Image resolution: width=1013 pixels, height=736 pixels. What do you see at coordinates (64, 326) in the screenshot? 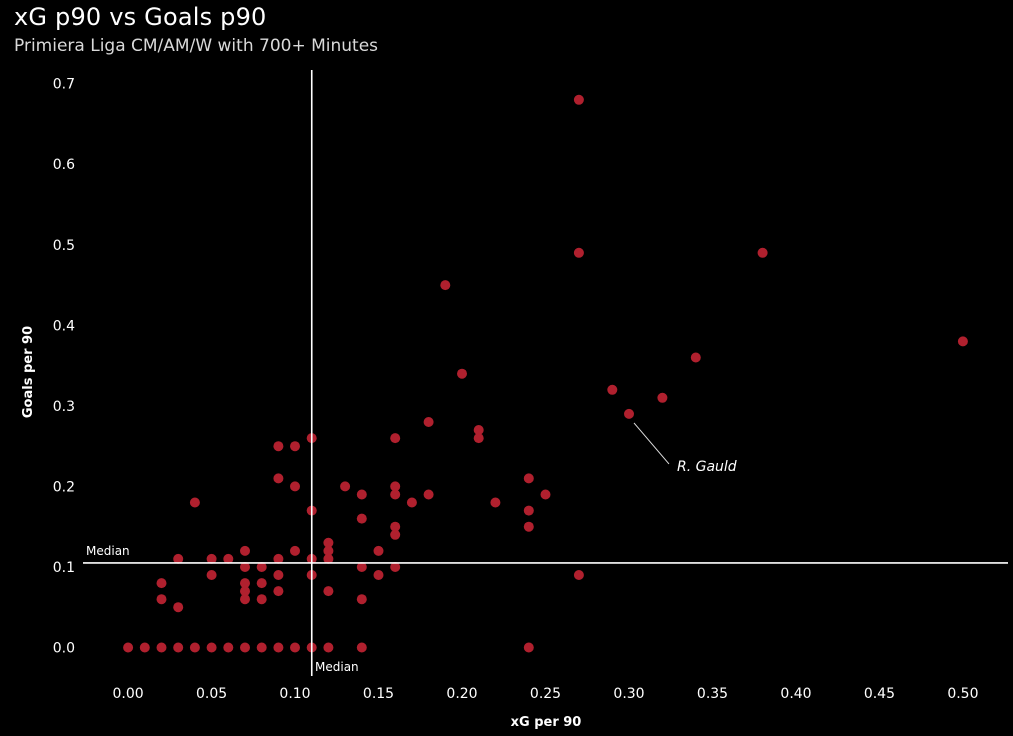
I see `y-tick-label: 0.4` at bounding box center [64, 326].